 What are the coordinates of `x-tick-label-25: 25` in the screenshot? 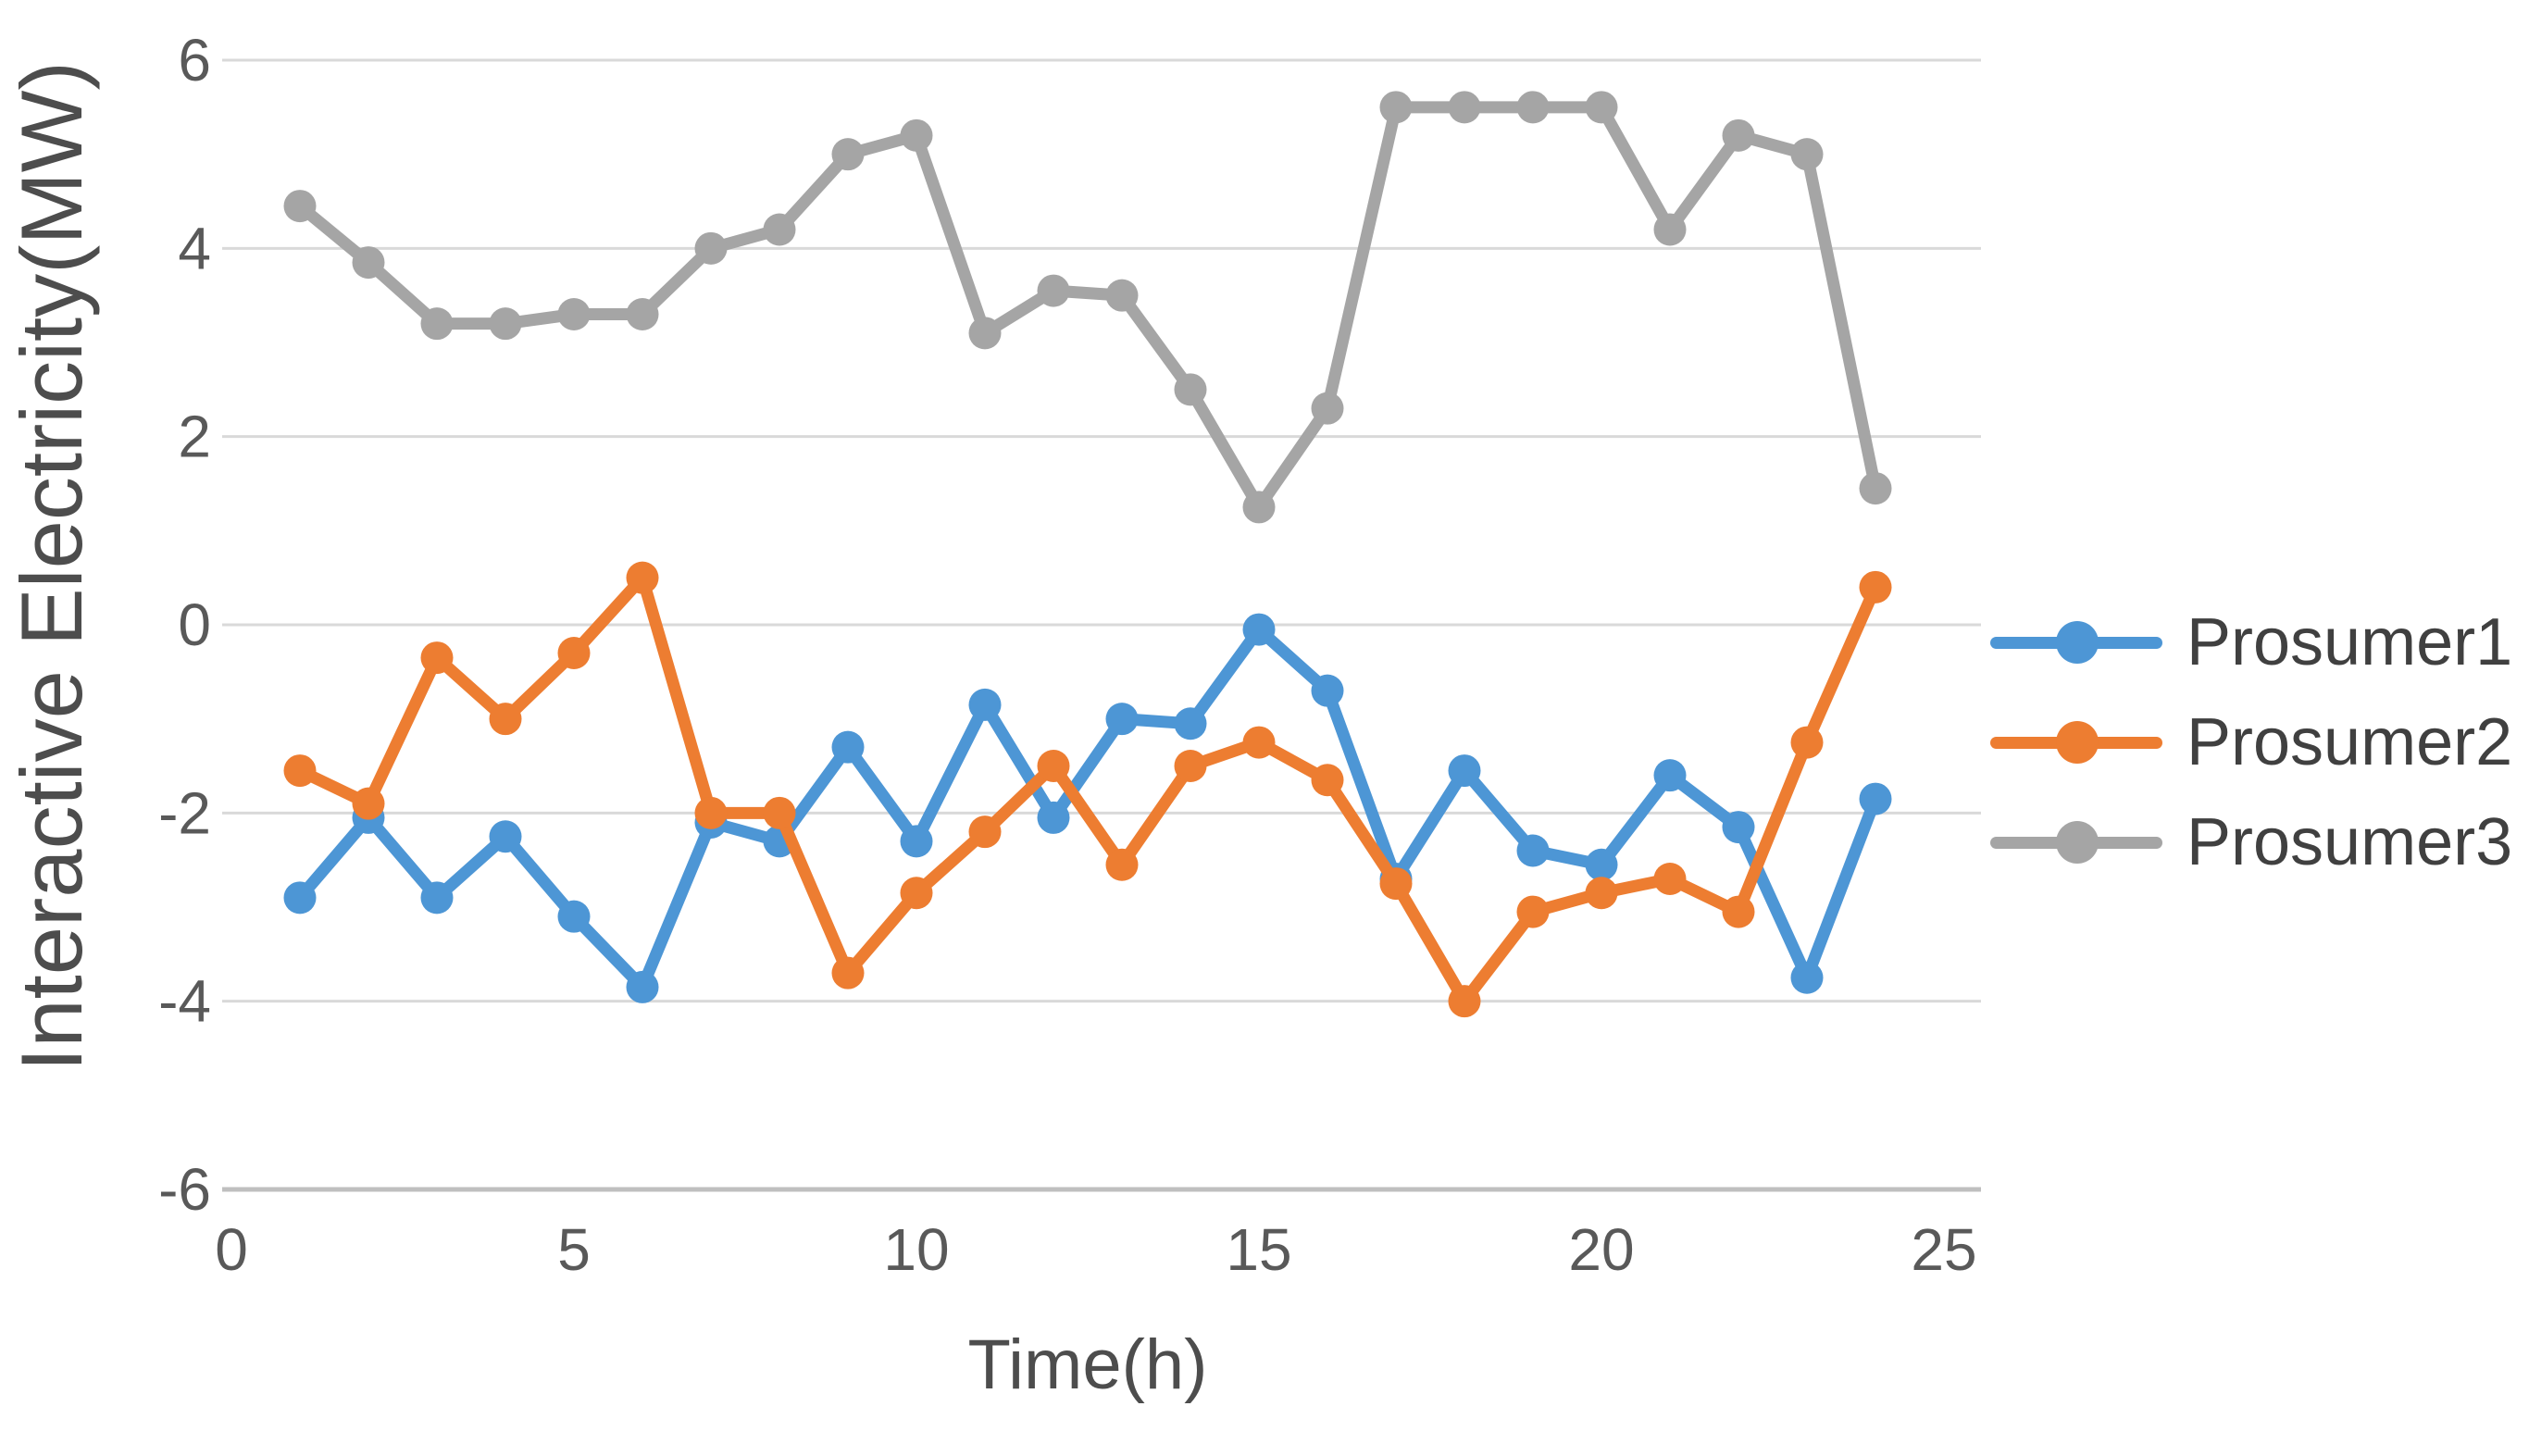 It's located at (1943, 1249).